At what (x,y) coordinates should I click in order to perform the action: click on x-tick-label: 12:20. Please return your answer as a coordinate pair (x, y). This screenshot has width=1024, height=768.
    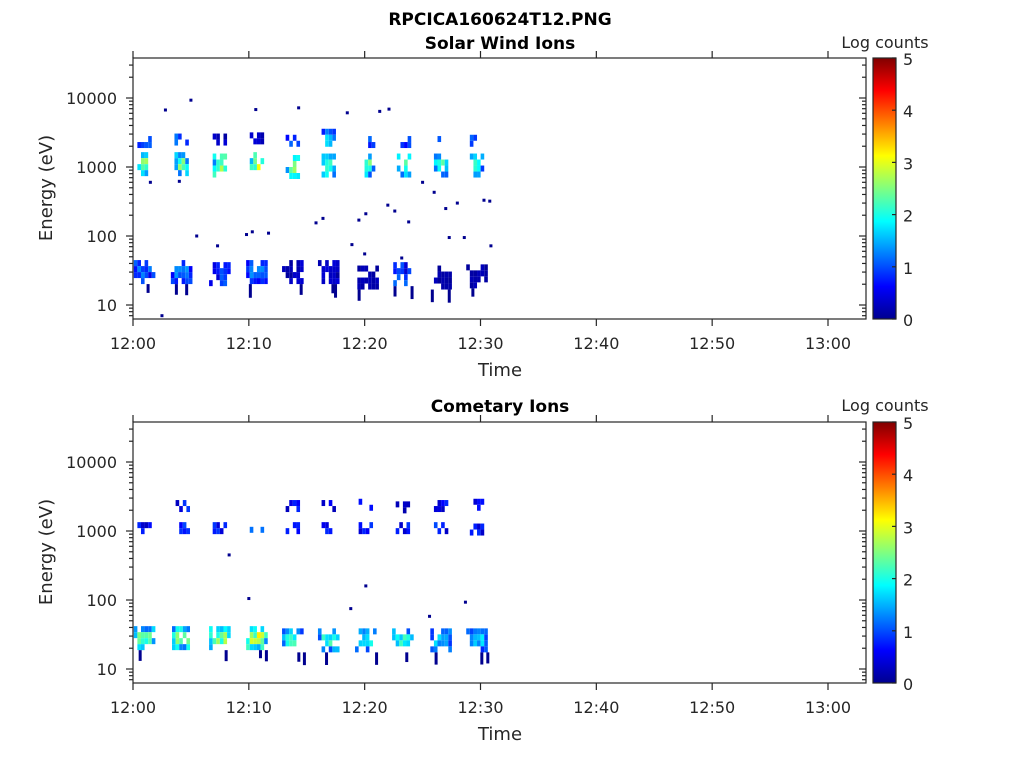
    Looking at the image, I should click on (365, 343).